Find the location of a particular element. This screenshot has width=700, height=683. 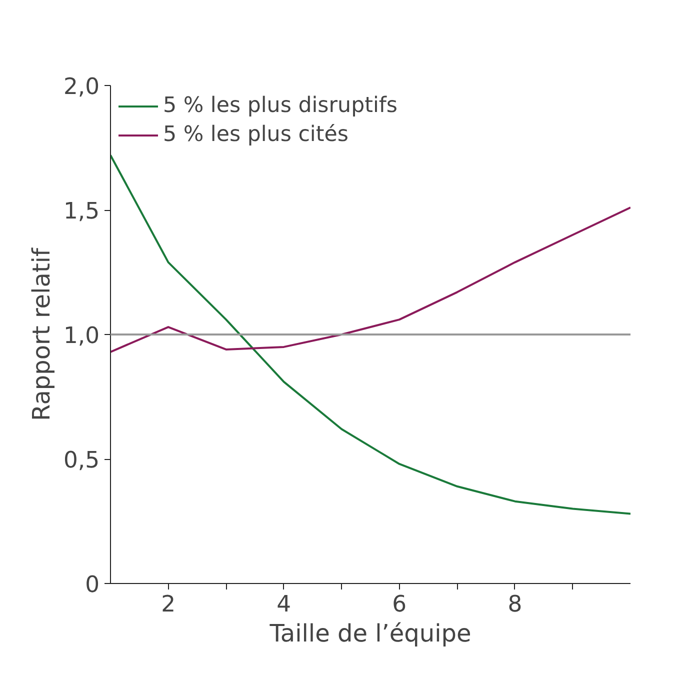

legend-label: 5 % les plus cités is located at coordinates (255, 134).